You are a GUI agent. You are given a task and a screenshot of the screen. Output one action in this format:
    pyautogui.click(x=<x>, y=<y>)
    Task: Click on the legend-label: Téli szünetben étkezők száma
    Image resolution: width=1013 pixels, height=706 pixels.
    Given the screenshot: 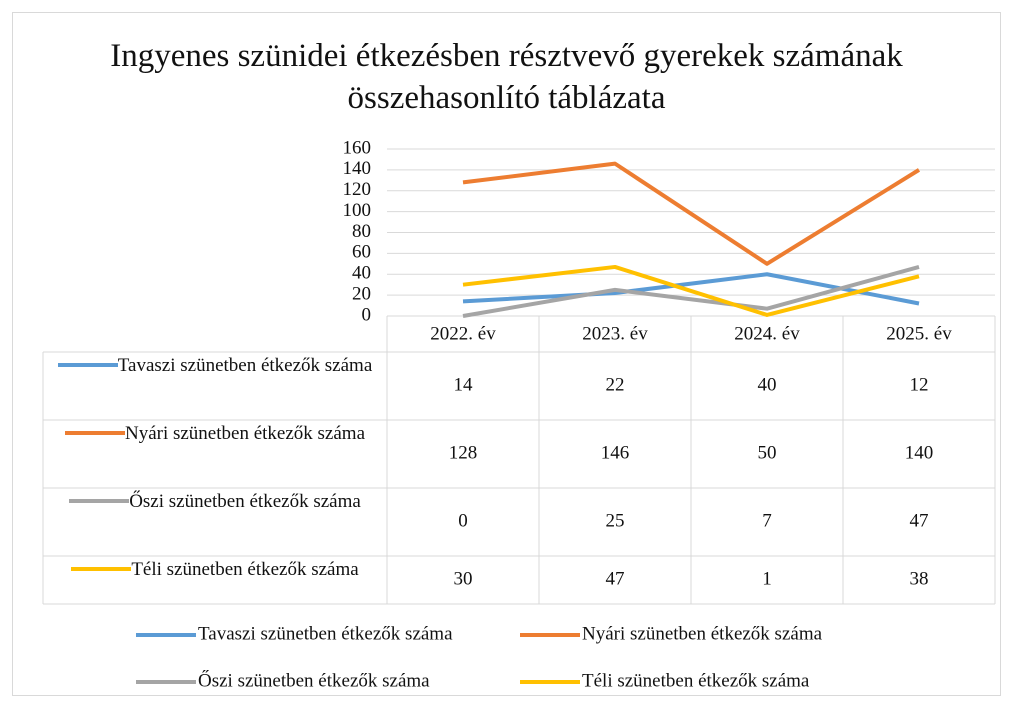 What is the action you would take?
    pyautogui.click(x=696, y=680)
    